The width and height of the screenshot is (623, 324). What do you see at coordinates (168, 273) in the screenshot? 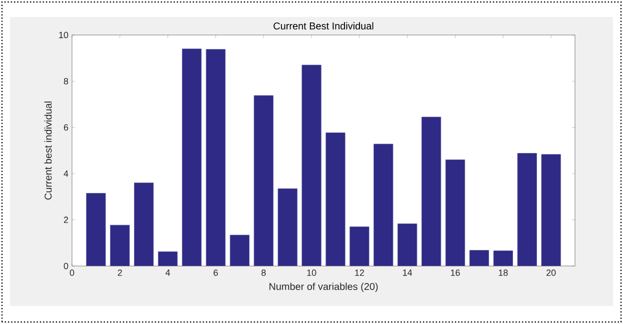
I see `x-tick-label: 4` at bounding box center [168, 273].